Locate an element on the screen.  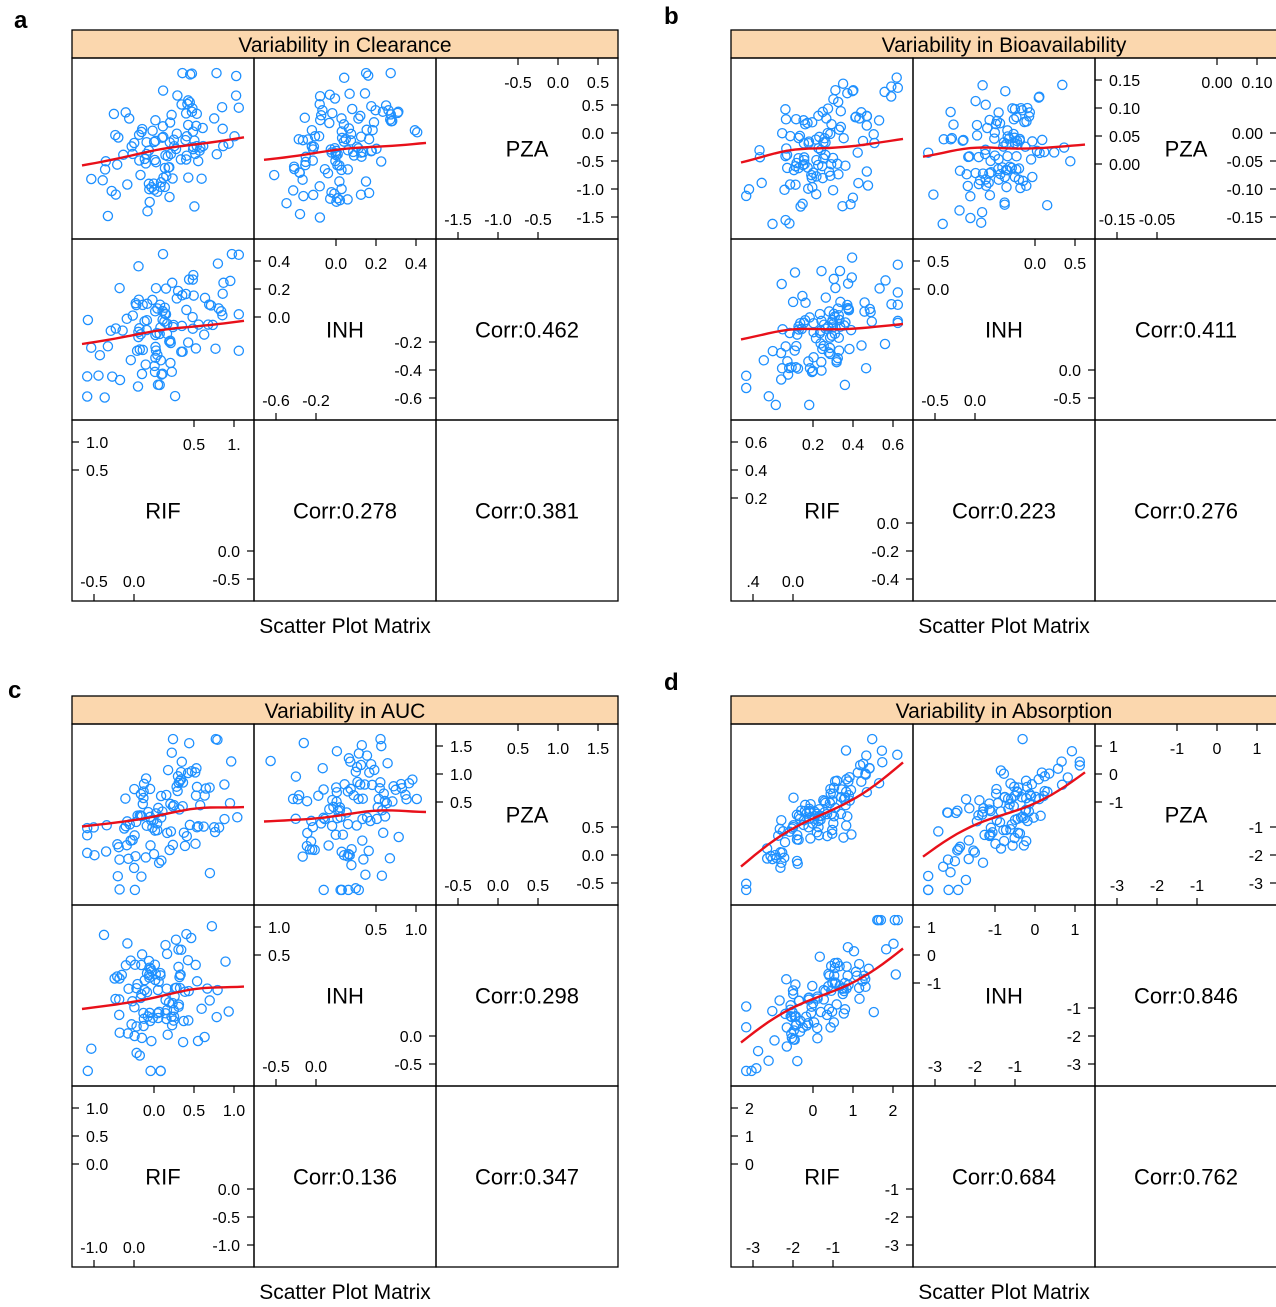
x-axis-label: Scatter Plot Matrix is located at coordinates (1004, 1292).